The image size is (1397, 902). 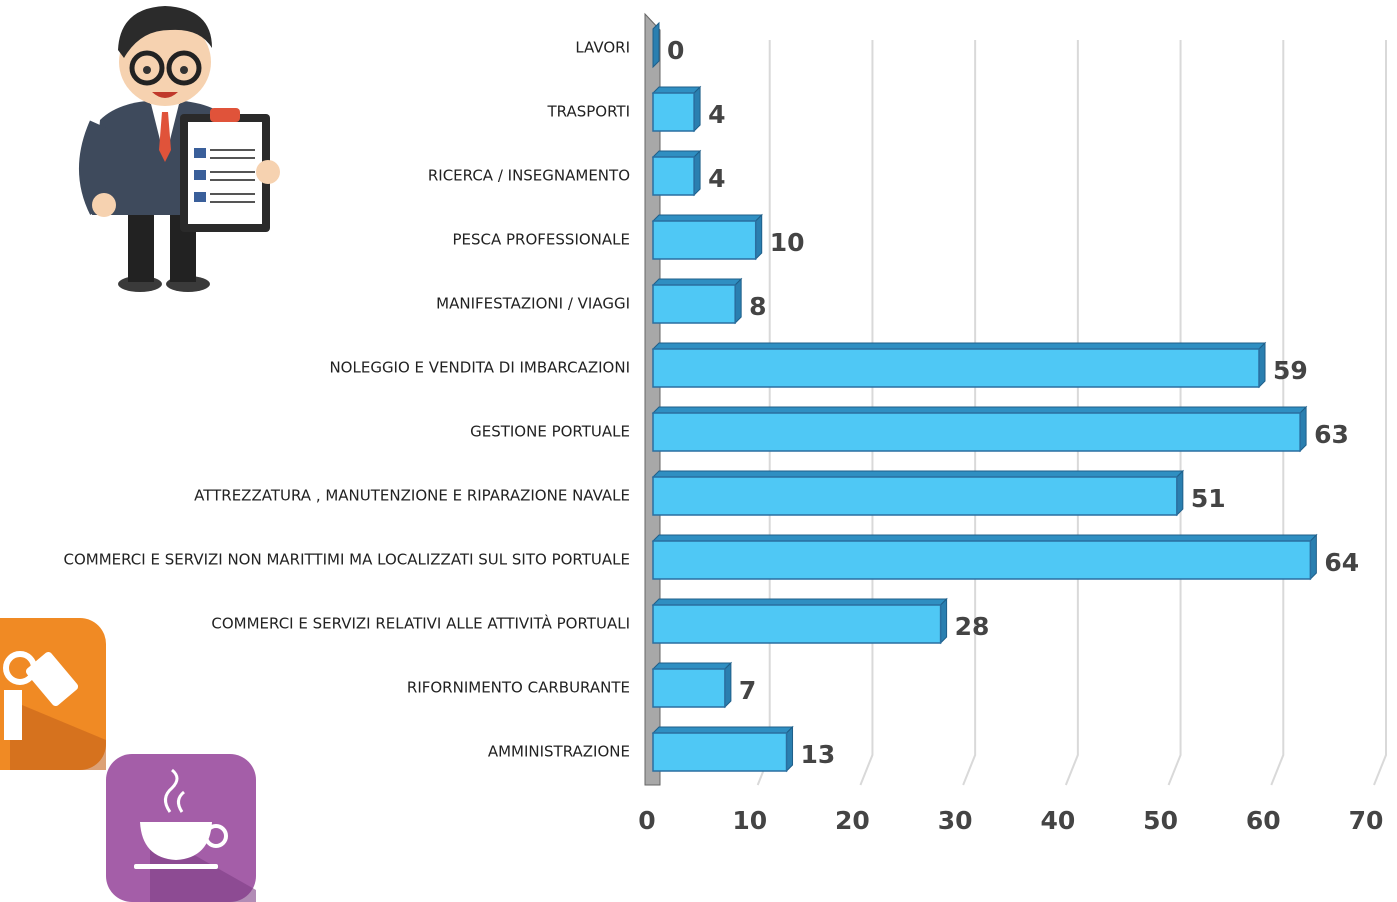 I want to click on illustration-man, so click(x=179, y=149).